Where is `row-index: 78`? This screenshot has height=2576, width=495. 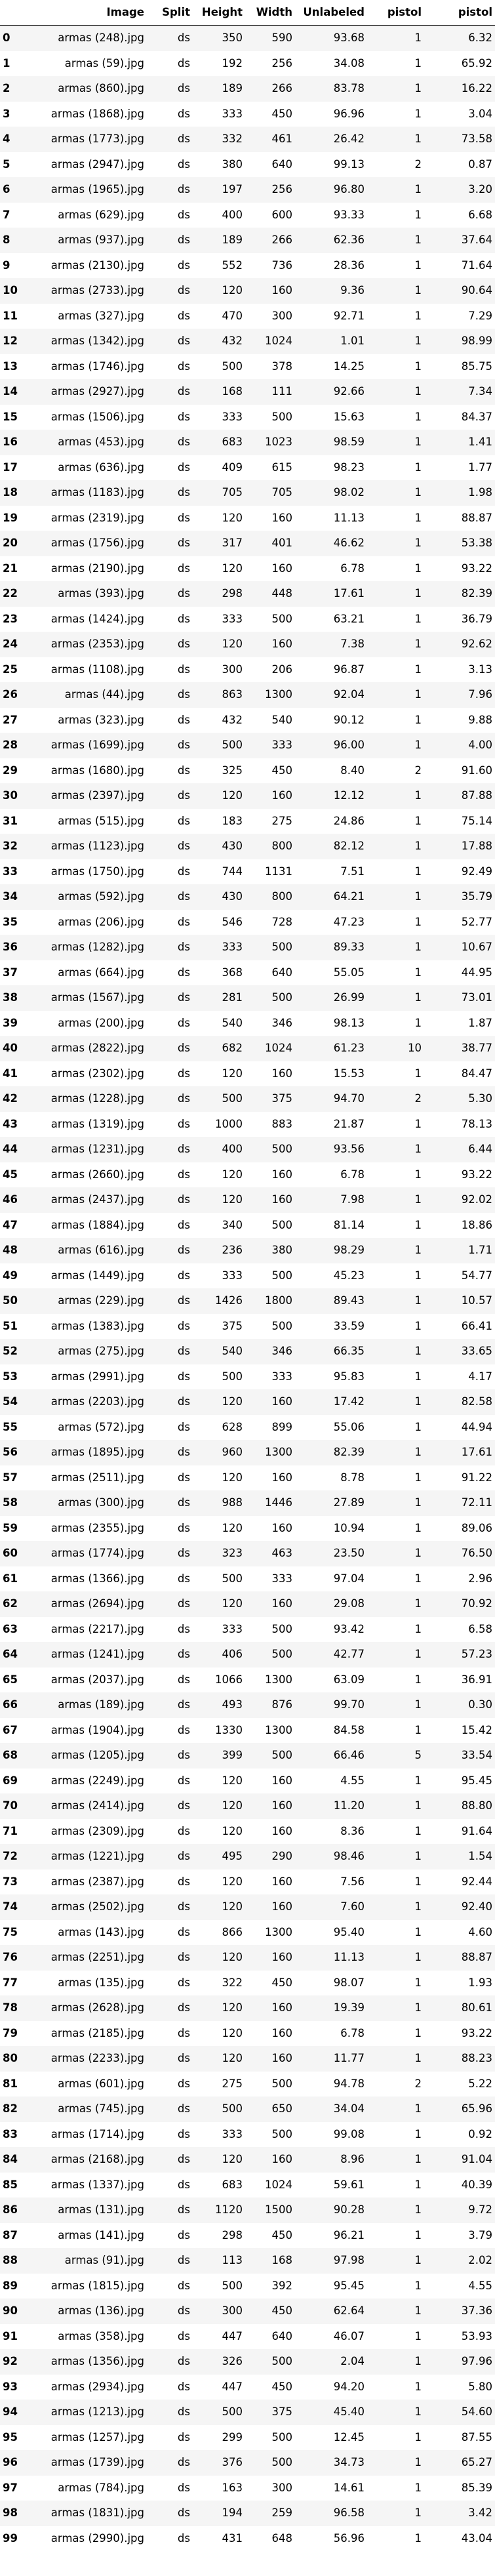 row-index: 78 is located at coordinates (10, 2007).